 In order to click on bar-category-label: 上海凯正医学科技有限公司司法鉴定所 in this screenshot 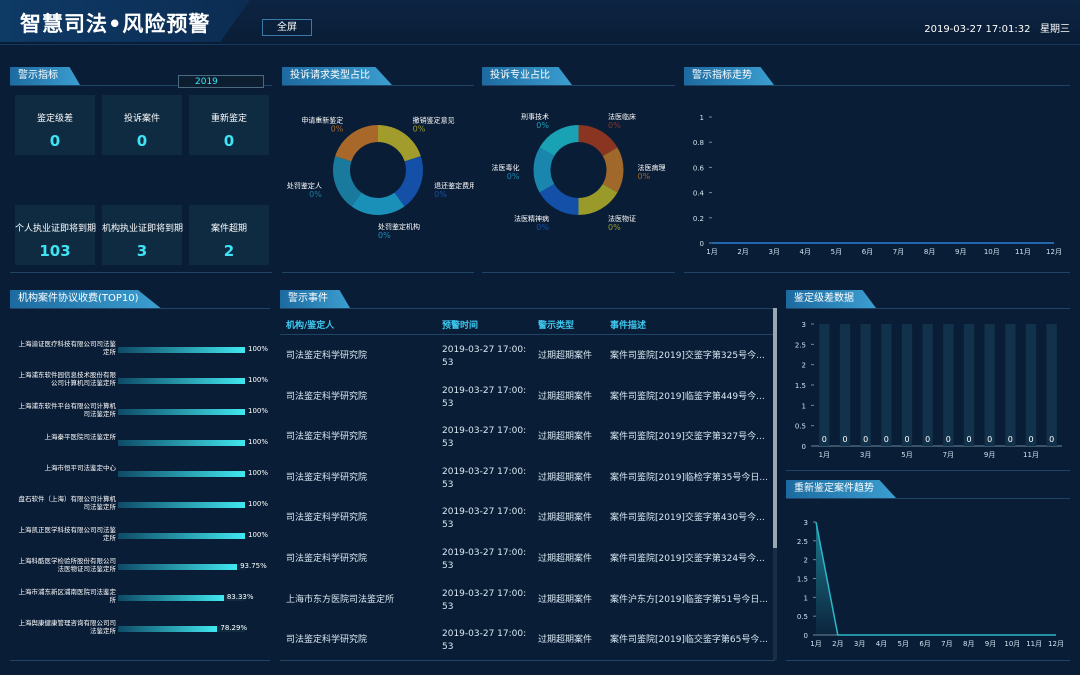, I will do `click(67, 534)`.